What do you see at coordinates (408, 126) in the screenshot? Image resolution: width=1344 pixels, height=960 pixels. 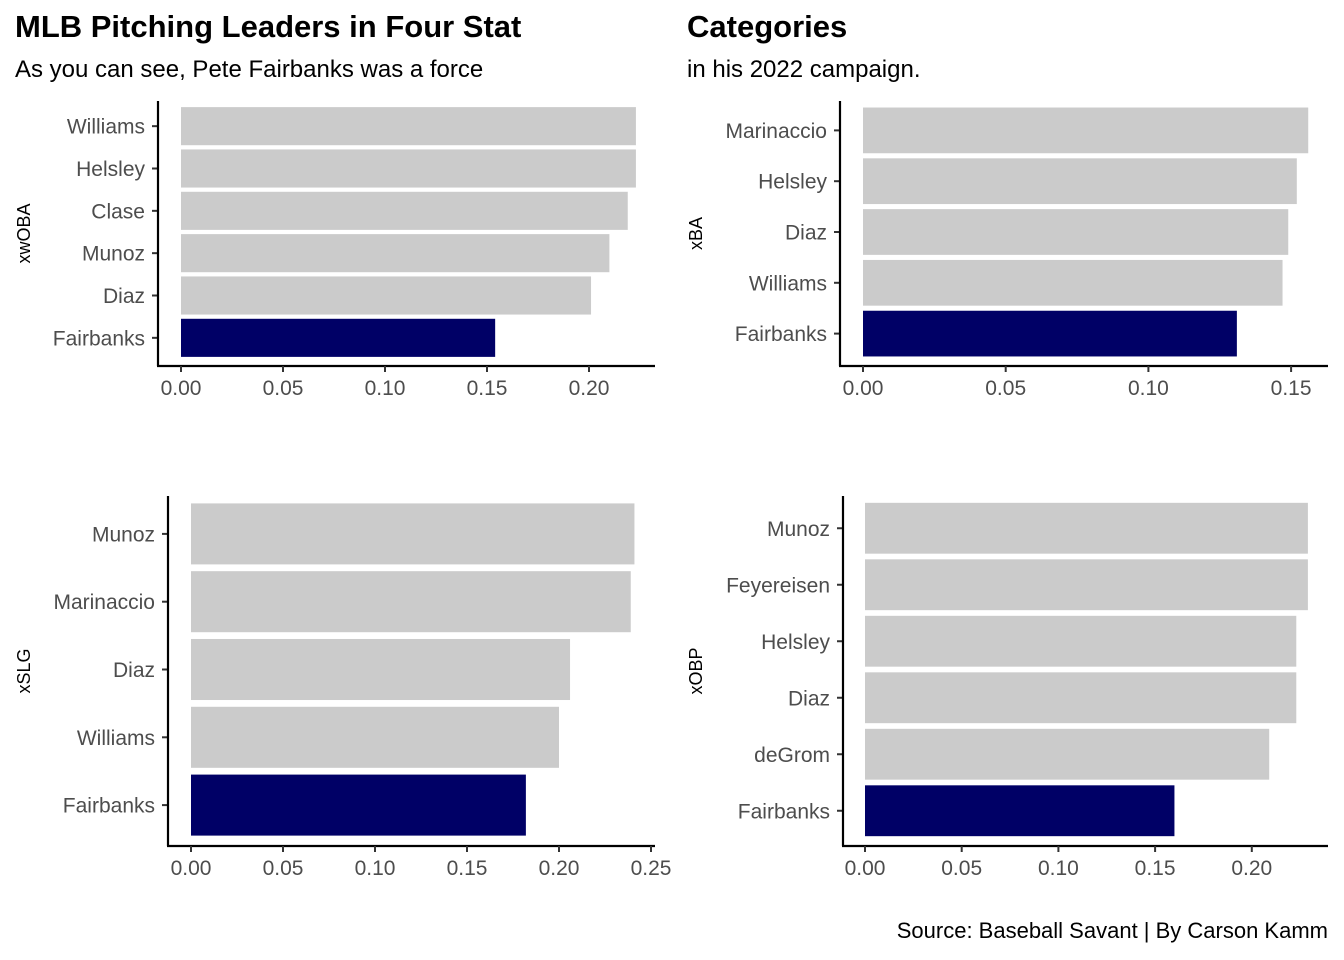 I see `bar-xwoba-williams` at bounding box center [408, 126].